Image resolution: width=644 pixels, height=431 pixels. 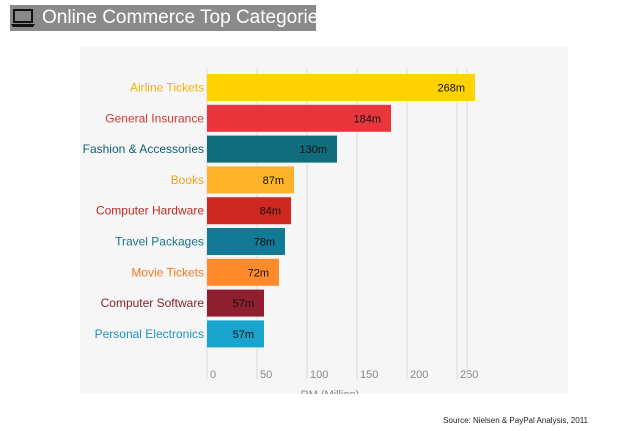 I want to click on data-label: 87m, so click(x=273, y=181).